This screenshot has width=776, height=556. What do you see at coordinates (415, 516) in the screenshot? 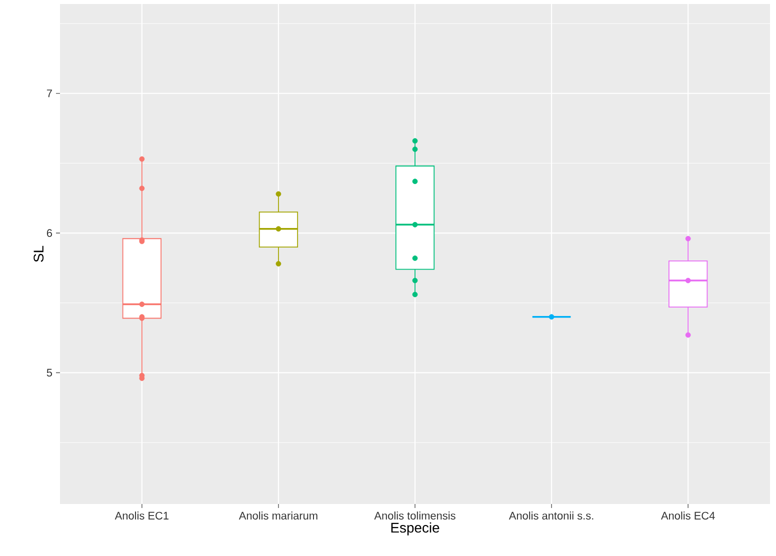
I see `x-tick-label: Anolis tolimensis` at bounding box center [415, 516].